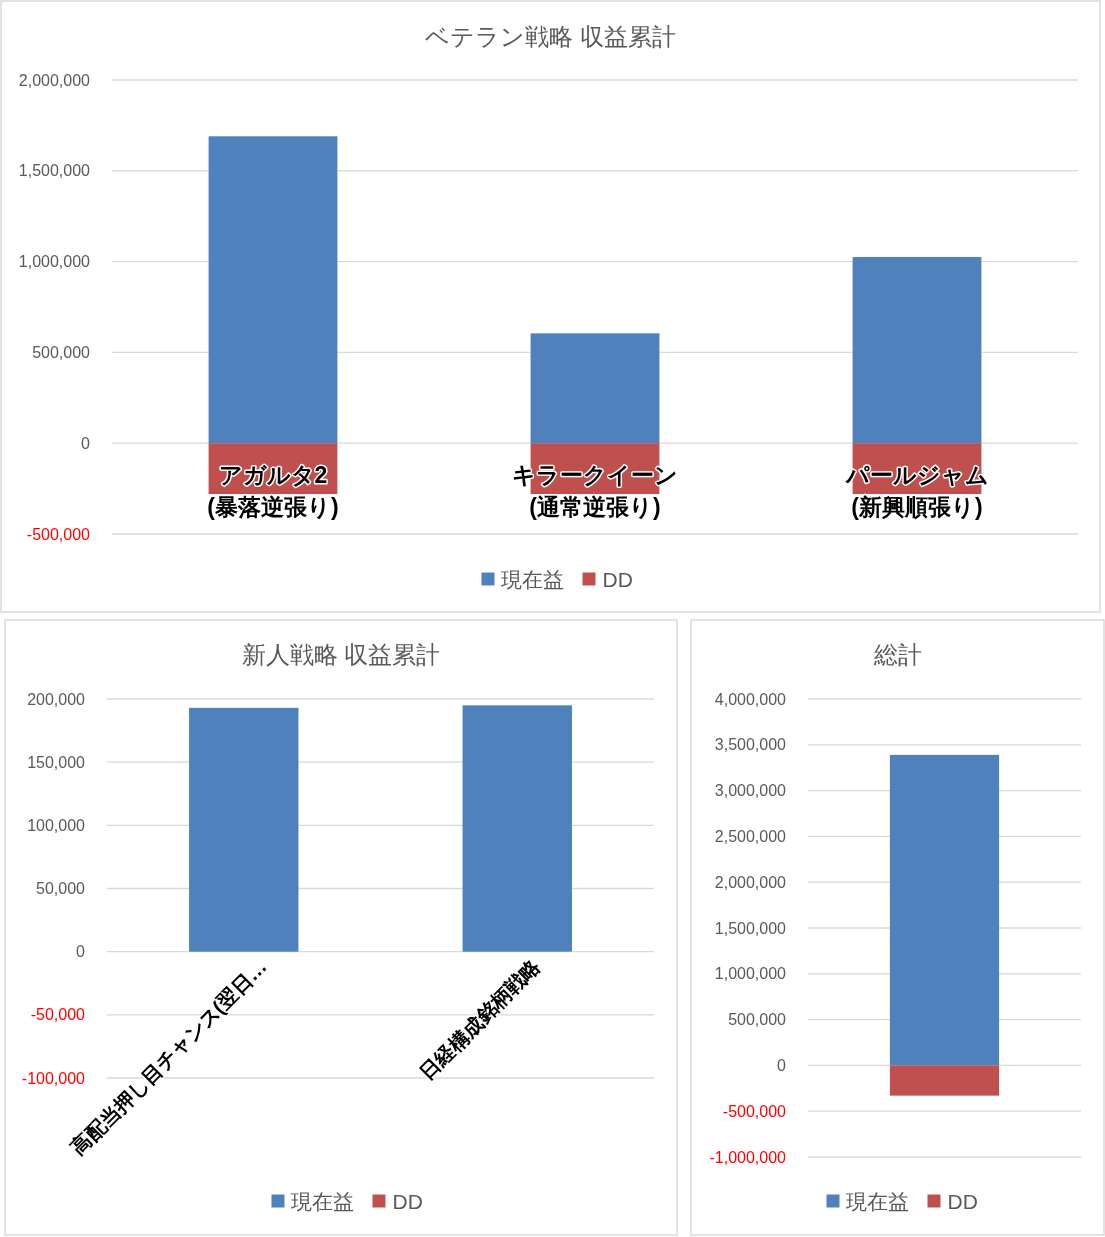 The height and width of the screenshot is (1237, 1105). I want to click on y-tick-label: -100,000, so click(53, 1078).